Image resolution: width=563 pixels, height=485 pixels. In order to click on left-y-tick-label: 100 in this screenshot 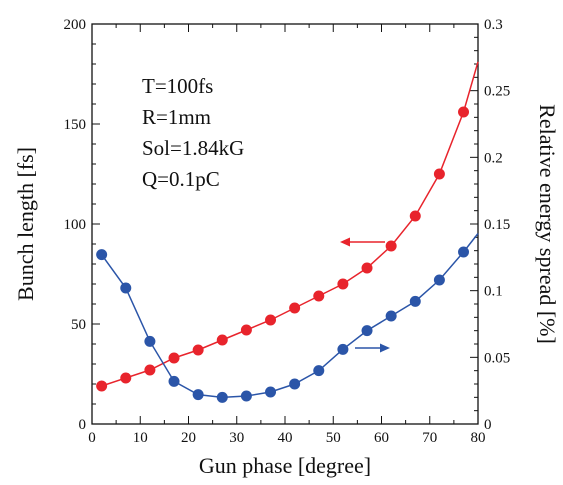, I will do `click(75, 225)`.